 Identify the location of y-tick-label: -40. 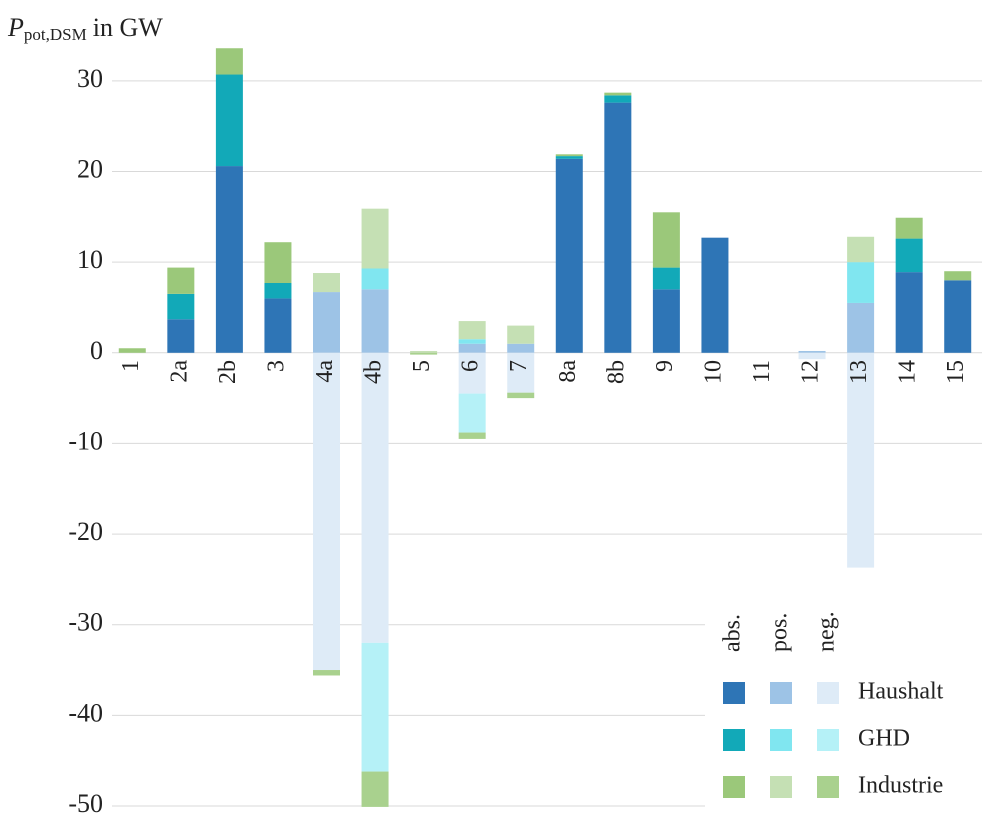
(85, 712).